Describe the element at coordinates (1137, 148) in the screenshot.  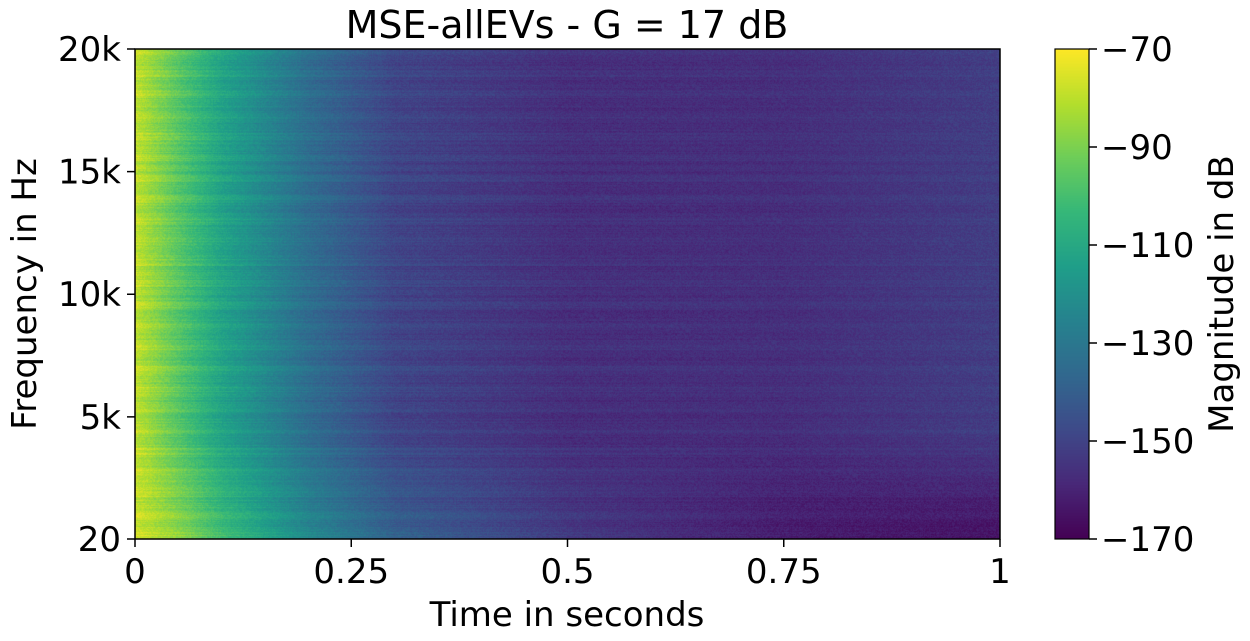
I see `colorbar-tick-label: −90` at that location.